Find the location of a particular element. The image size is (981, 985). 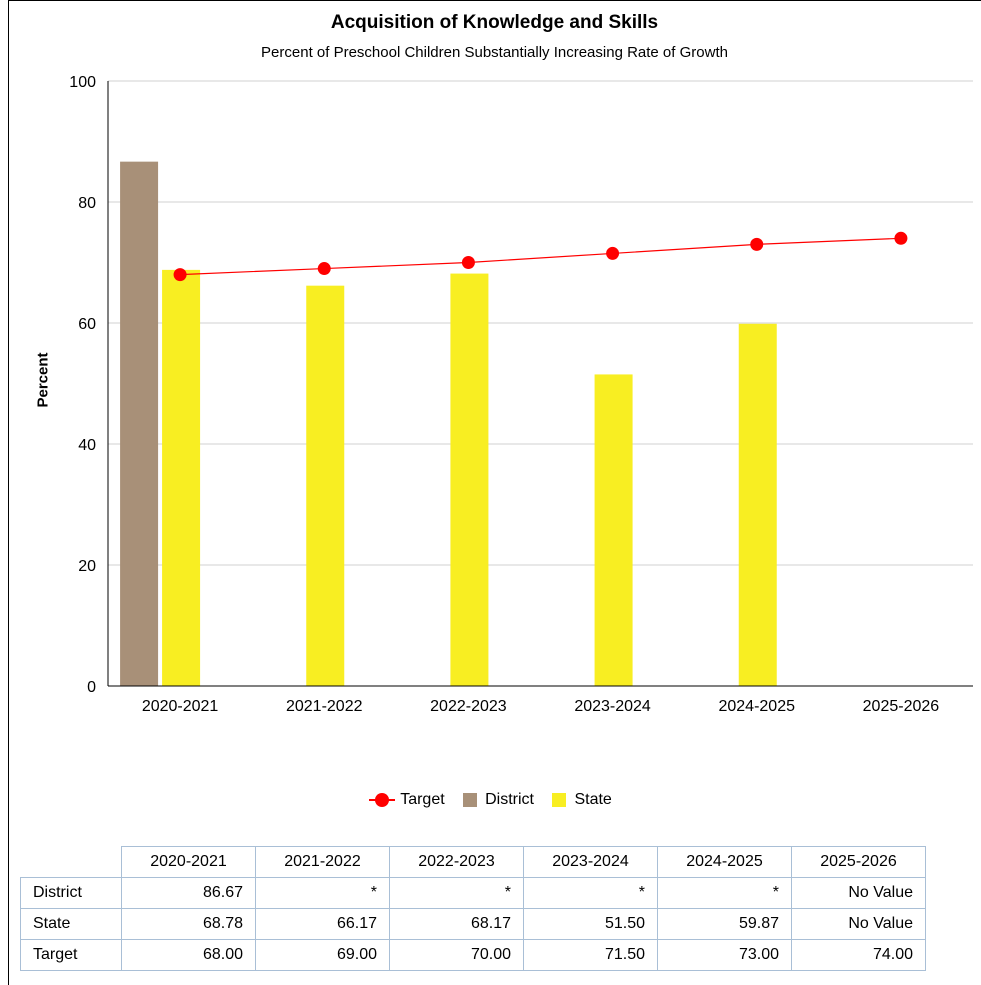

legend-item-district: District is located at coordinates (498, 800).